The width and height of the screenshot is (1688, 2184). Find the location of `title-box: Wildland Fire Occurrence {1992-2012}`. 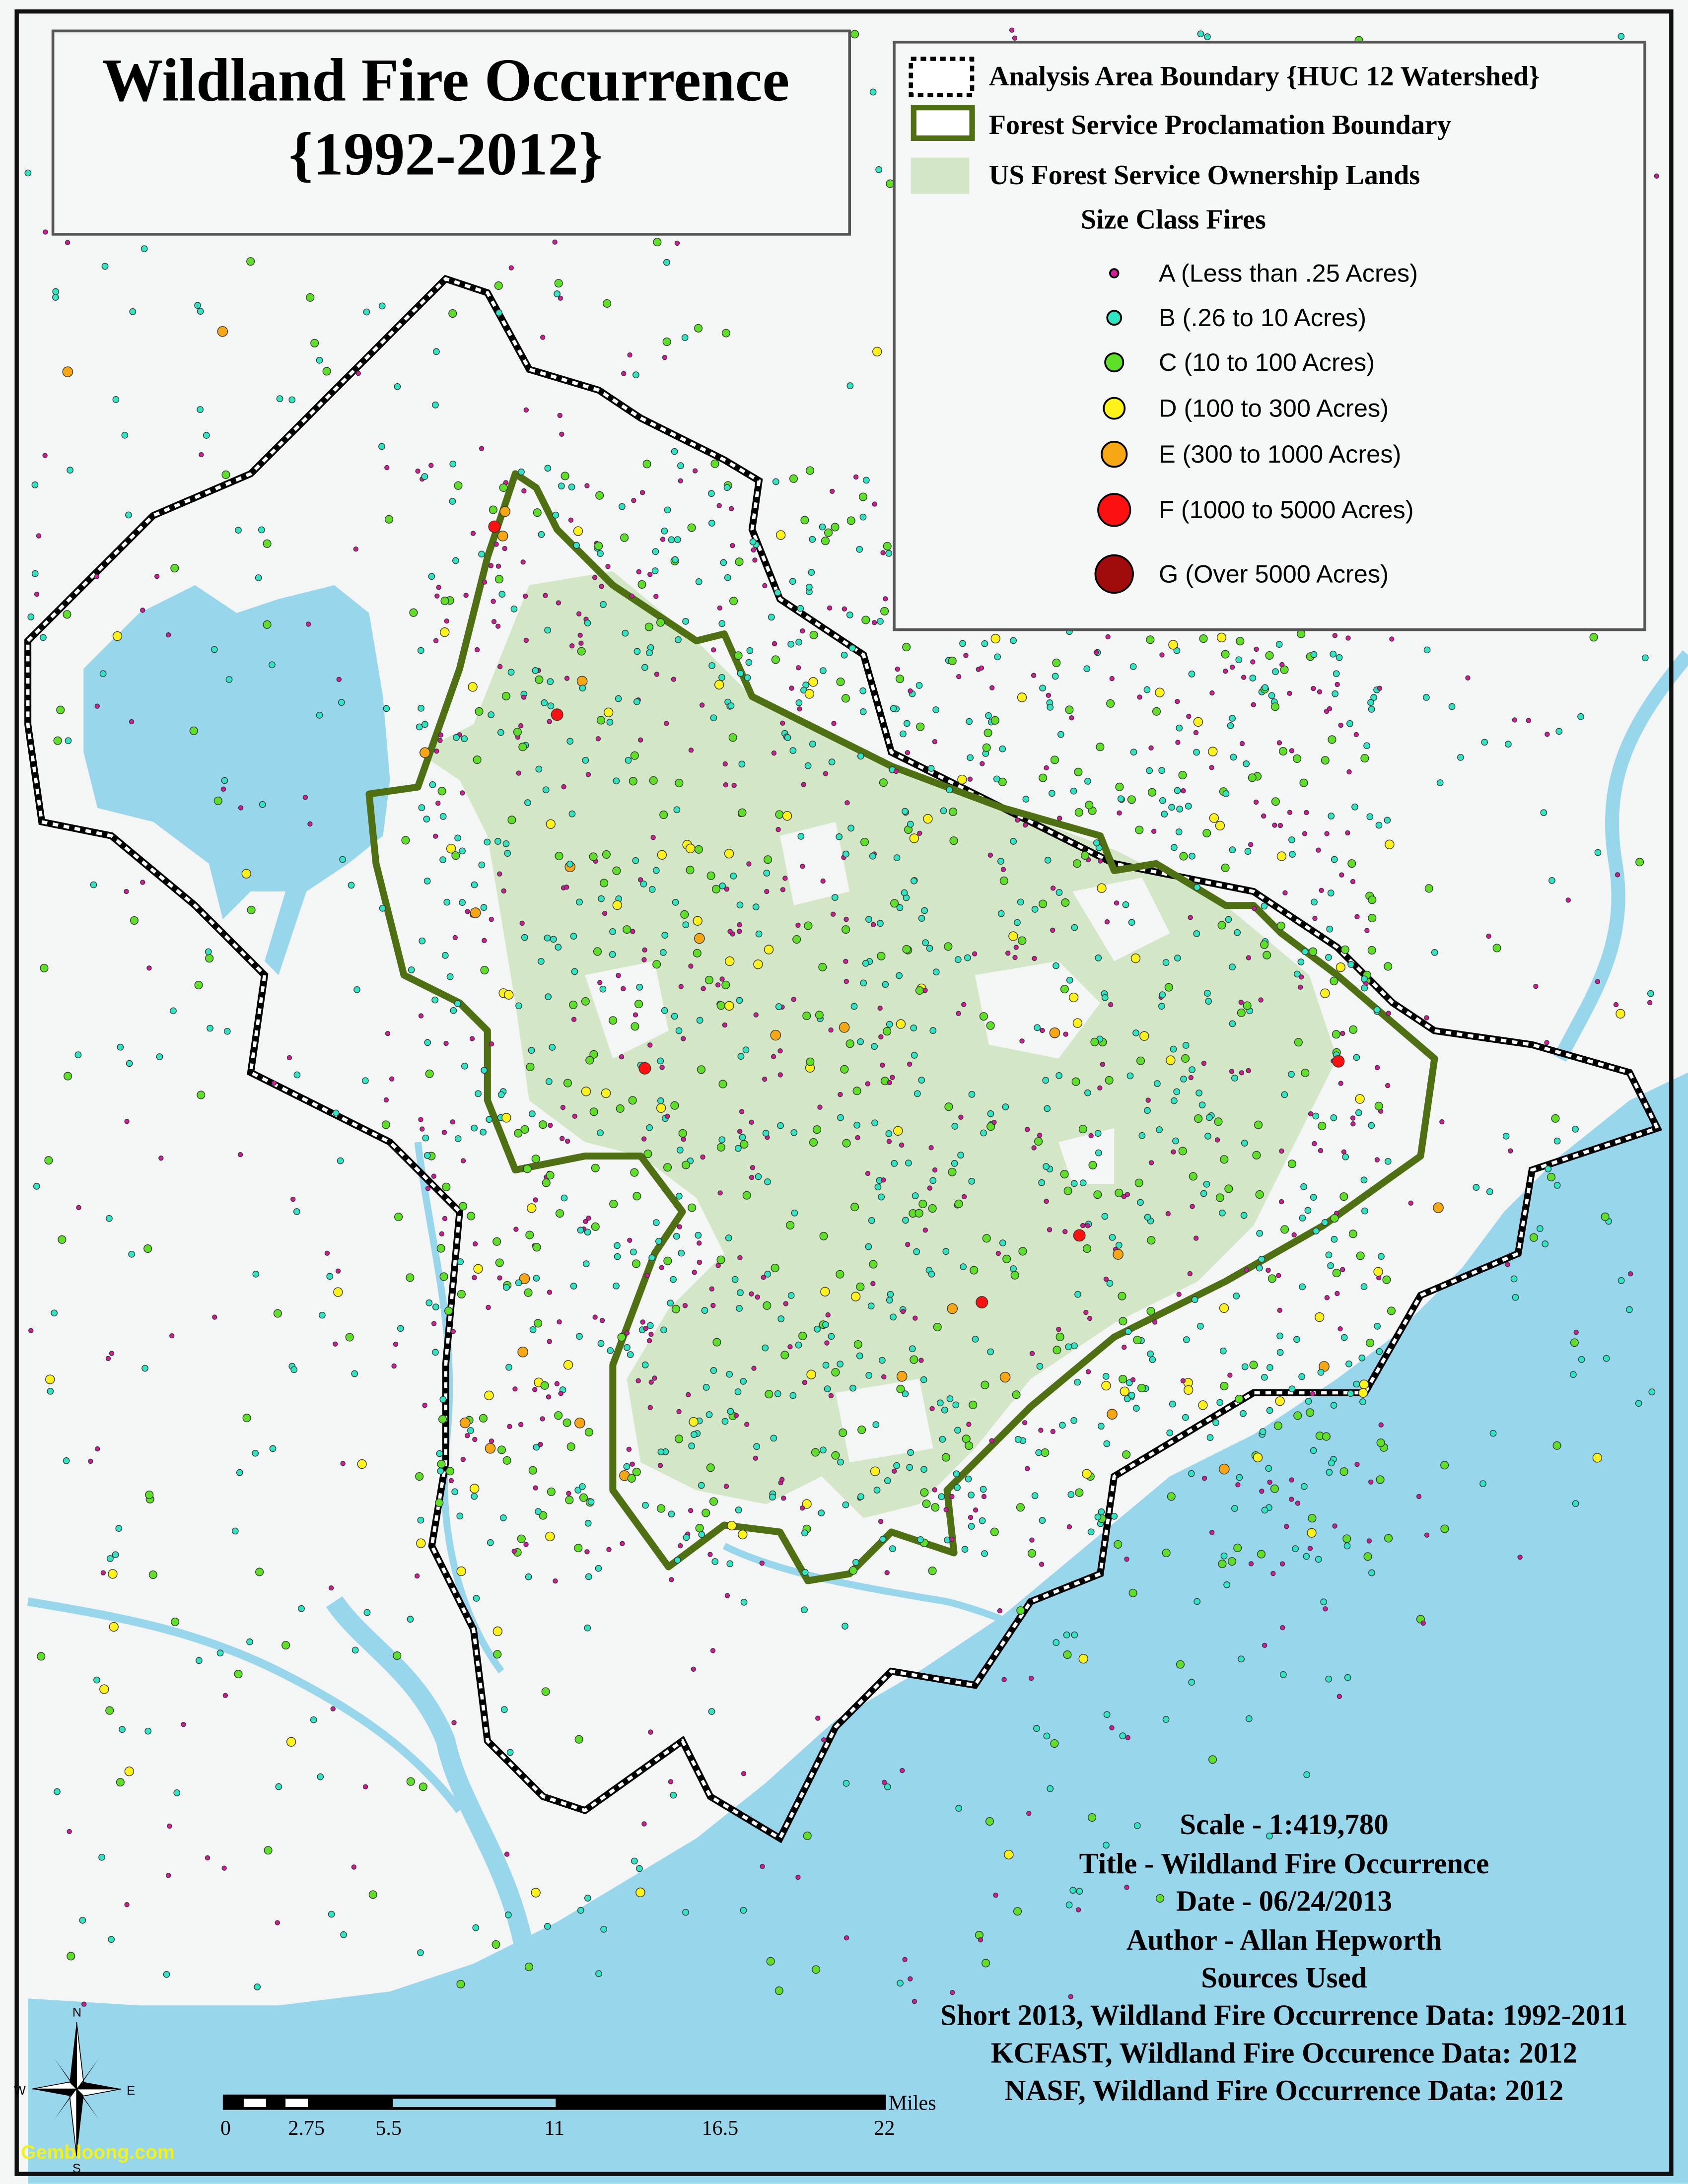

title-box: Wildland Fire Occurrence {1992-2012} is located at coordinates (451, 132).